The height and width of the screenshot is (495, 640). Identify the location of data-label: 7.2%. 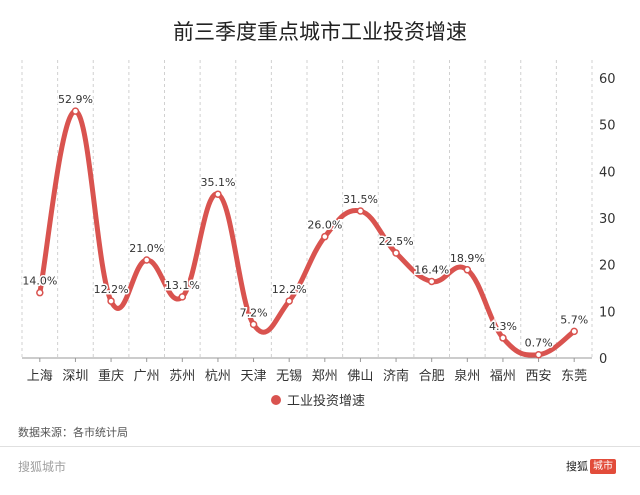
(254, 312).